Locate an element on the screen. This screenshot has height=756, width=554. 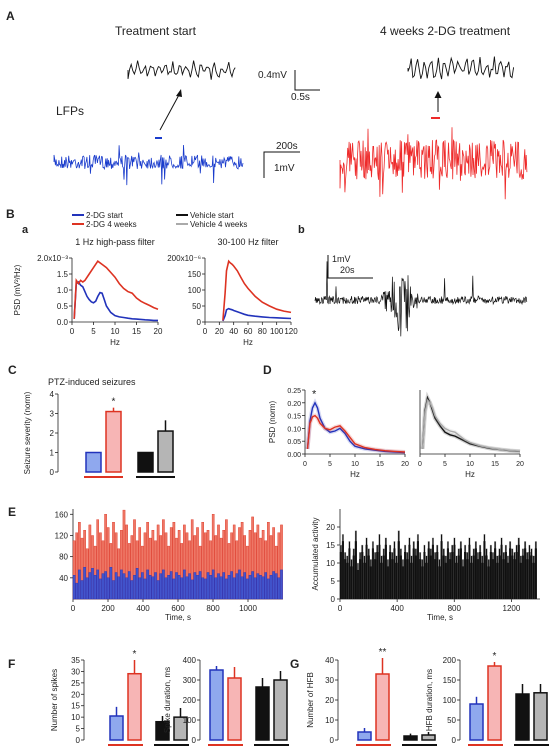
G1-chart: 0 10 20 30 40 Number of HFB ** is located at coordinates (371, 696).